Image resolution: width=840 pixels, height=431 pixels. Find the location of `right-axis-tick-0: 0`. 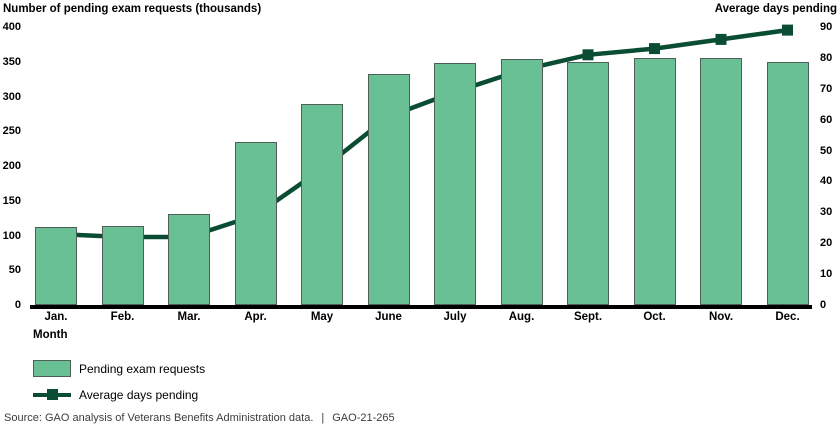

right-axis-tick-0: 0 is located at coordinates (823, 305).